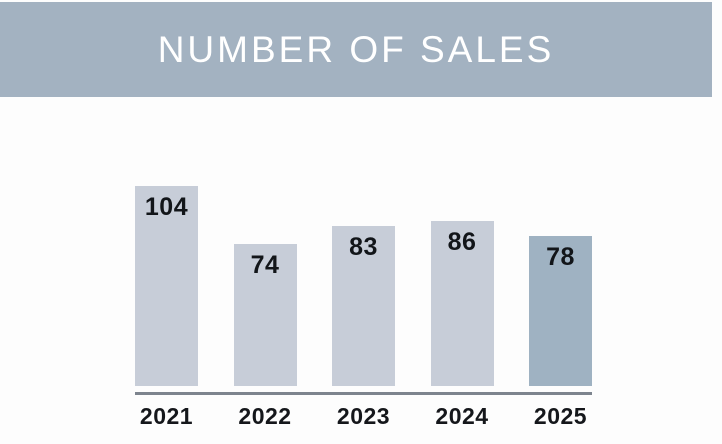 Image resolution: width=722 pixels, height=444 pixels. Describe the element at coordinates (363, 393) in the screenshot. I see `x-axis-line` at that location.